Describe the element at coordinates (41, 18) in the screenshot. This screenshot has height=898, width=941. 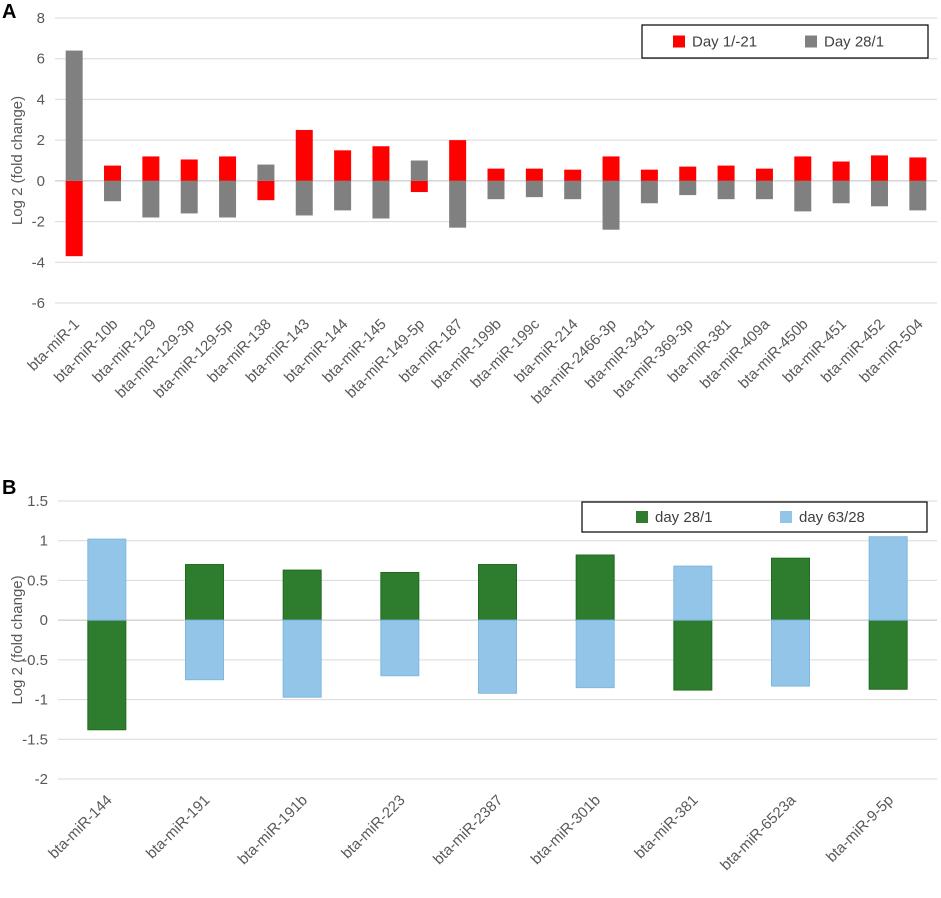
I see `y-tick-label: 8` at that location.